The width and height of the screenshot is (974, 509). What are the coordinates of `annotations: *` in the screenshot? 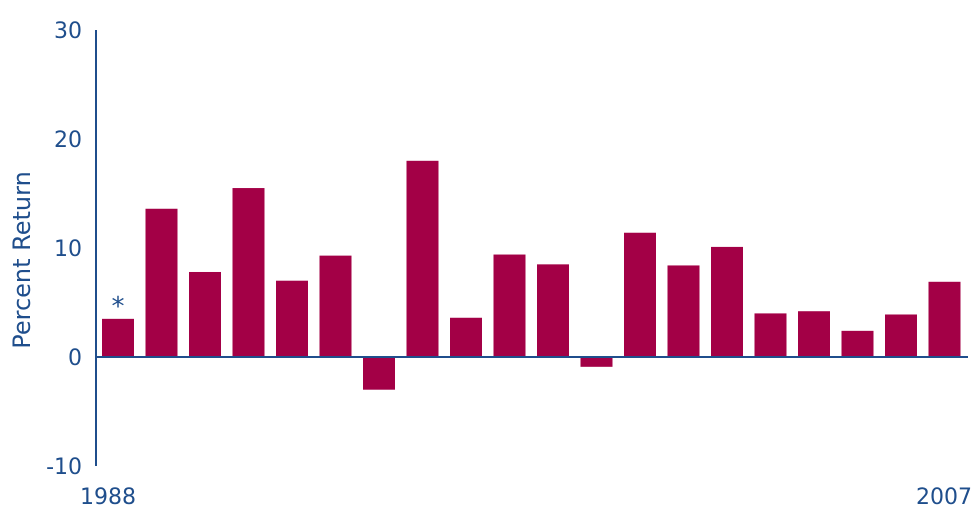 It's located at (118, 307).